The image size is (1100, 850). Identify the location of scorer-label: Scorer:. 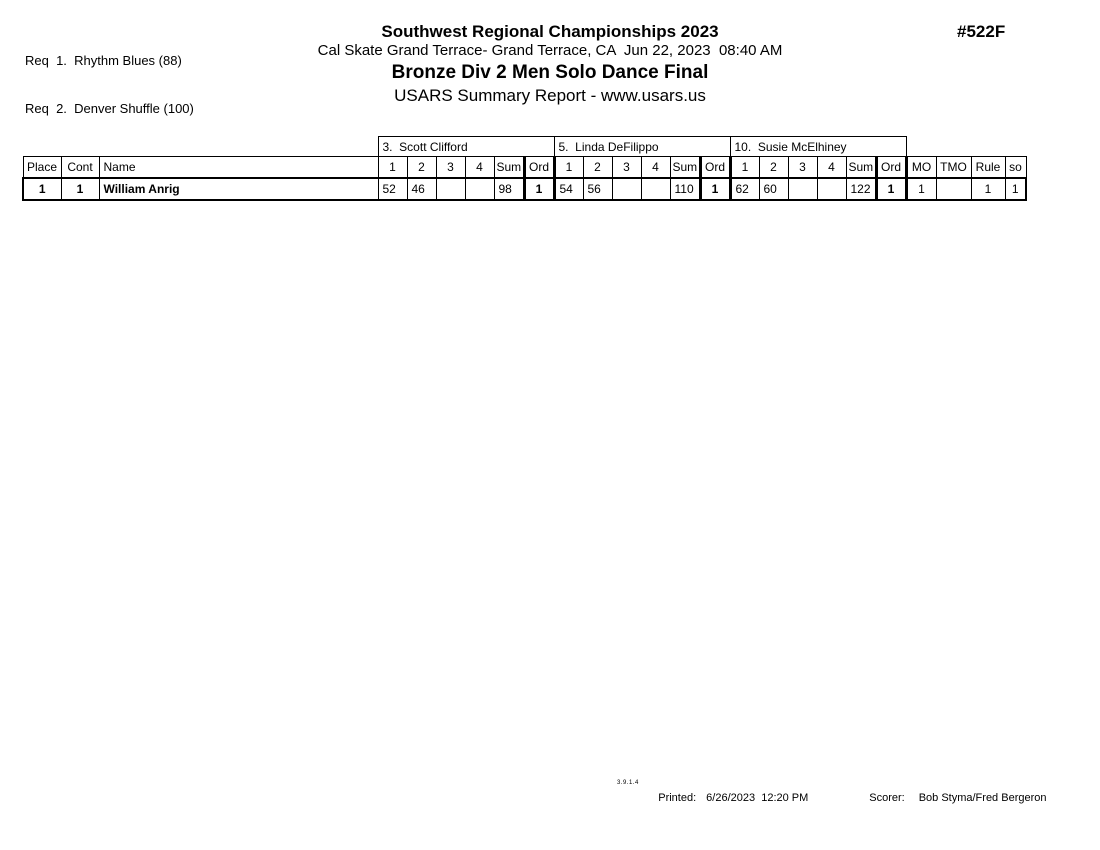
(887, 798).